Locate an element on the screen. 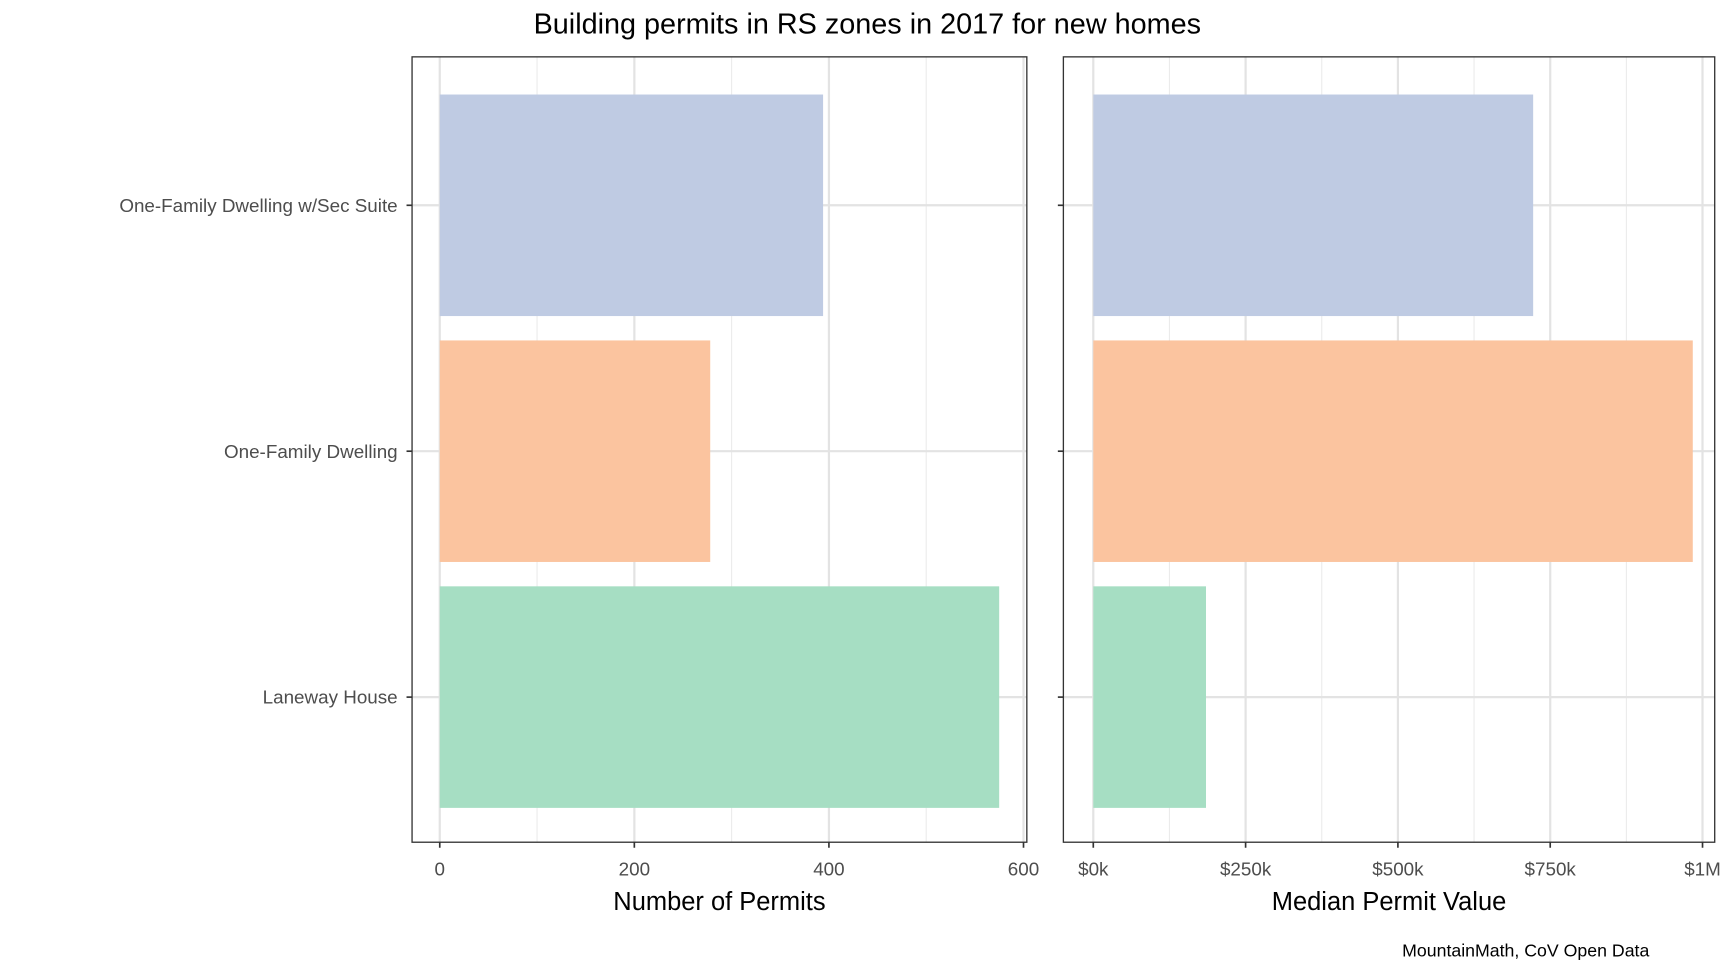 The width and height of the screenshot is (1728, 960). x-tick-label: 0 is located at coordinates (440, 868).